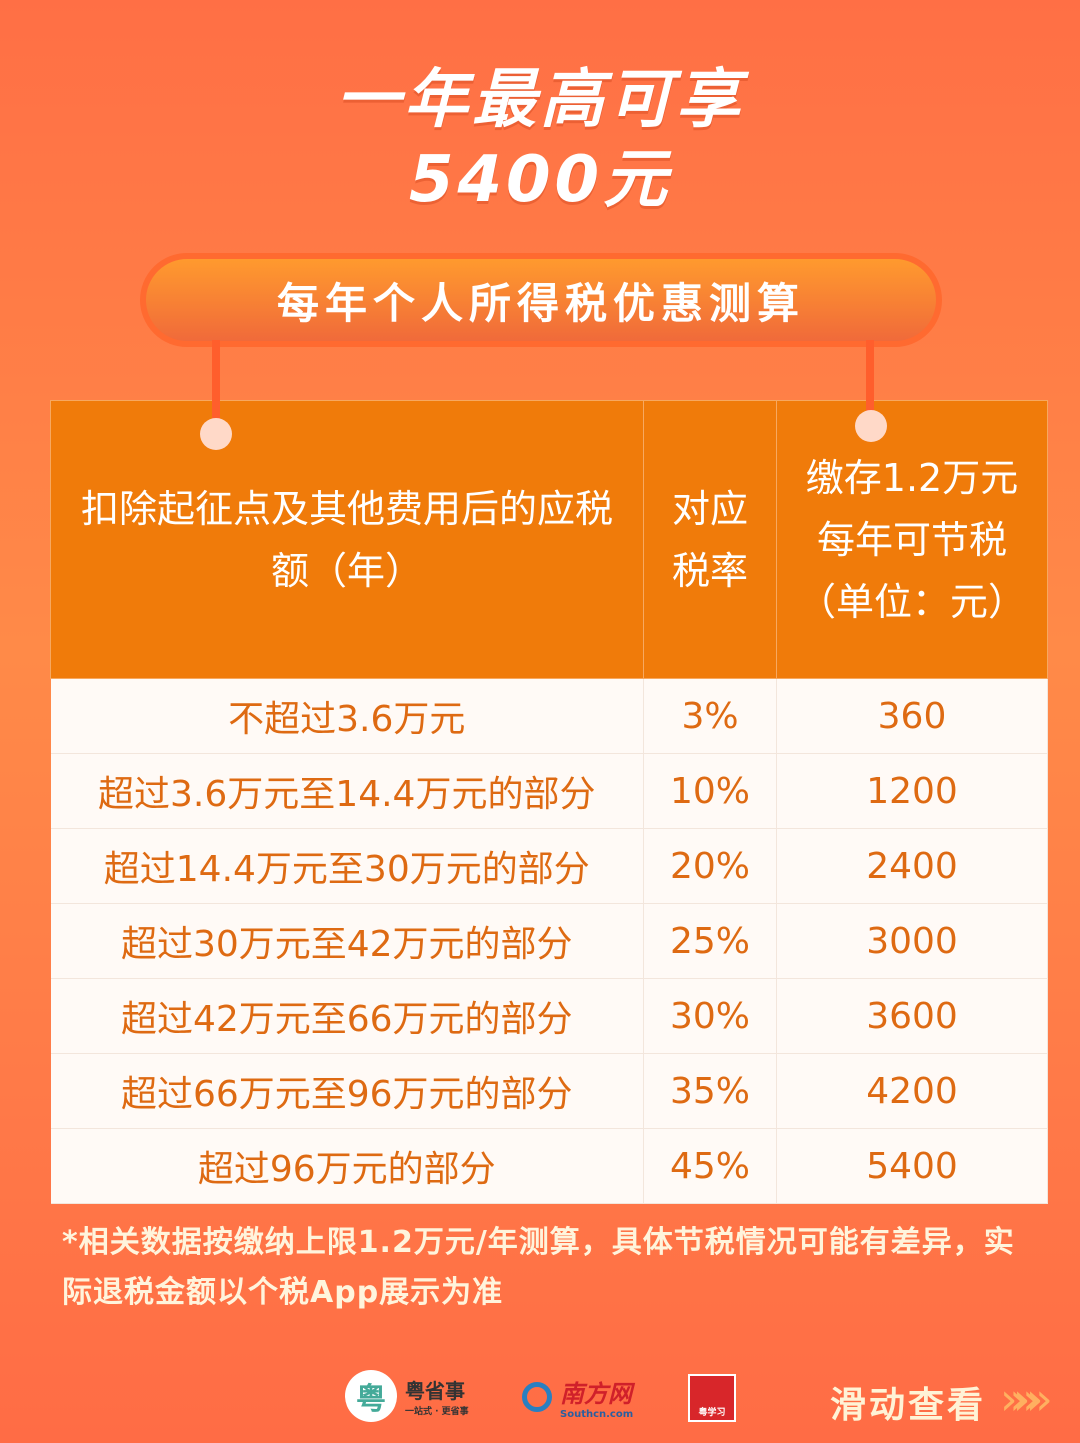  Describe the element at coordinates (537, 1397) in the screenshot. I see `southcn-icon` at that location.